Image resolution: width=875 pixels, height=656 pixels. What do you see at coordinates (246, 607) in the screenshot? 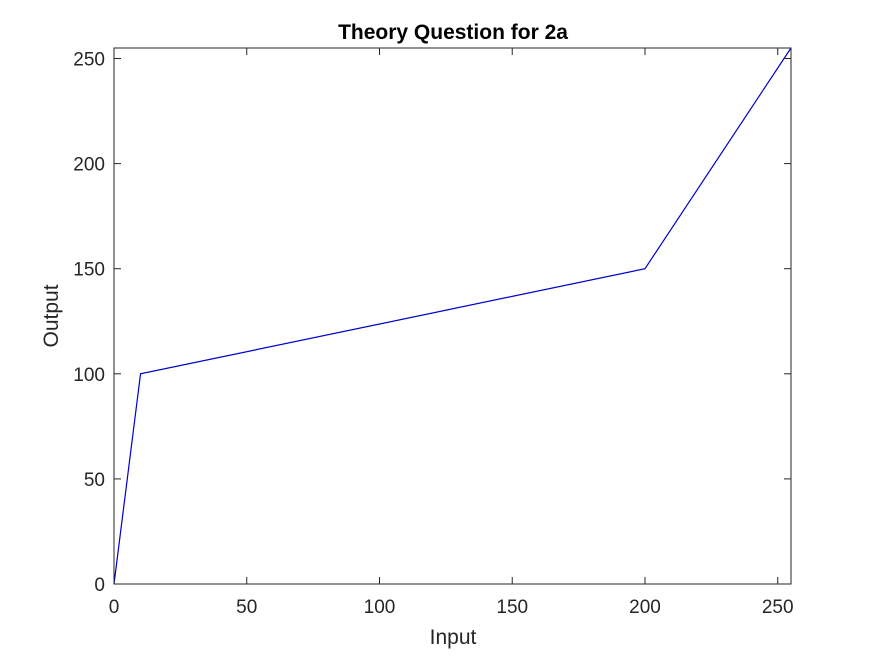
I see `x-tick-label: 50` at bounding box center [246, 607].